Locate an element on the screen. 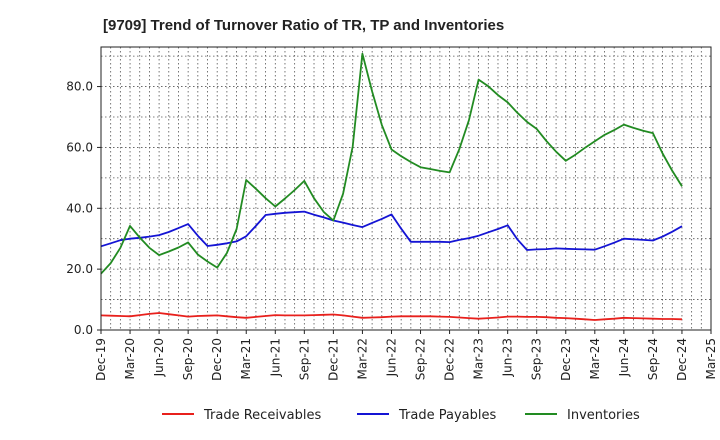 This screenshot has width=720, height=440. y-tick-label: 0.0 is located at coordinates (83, 330).